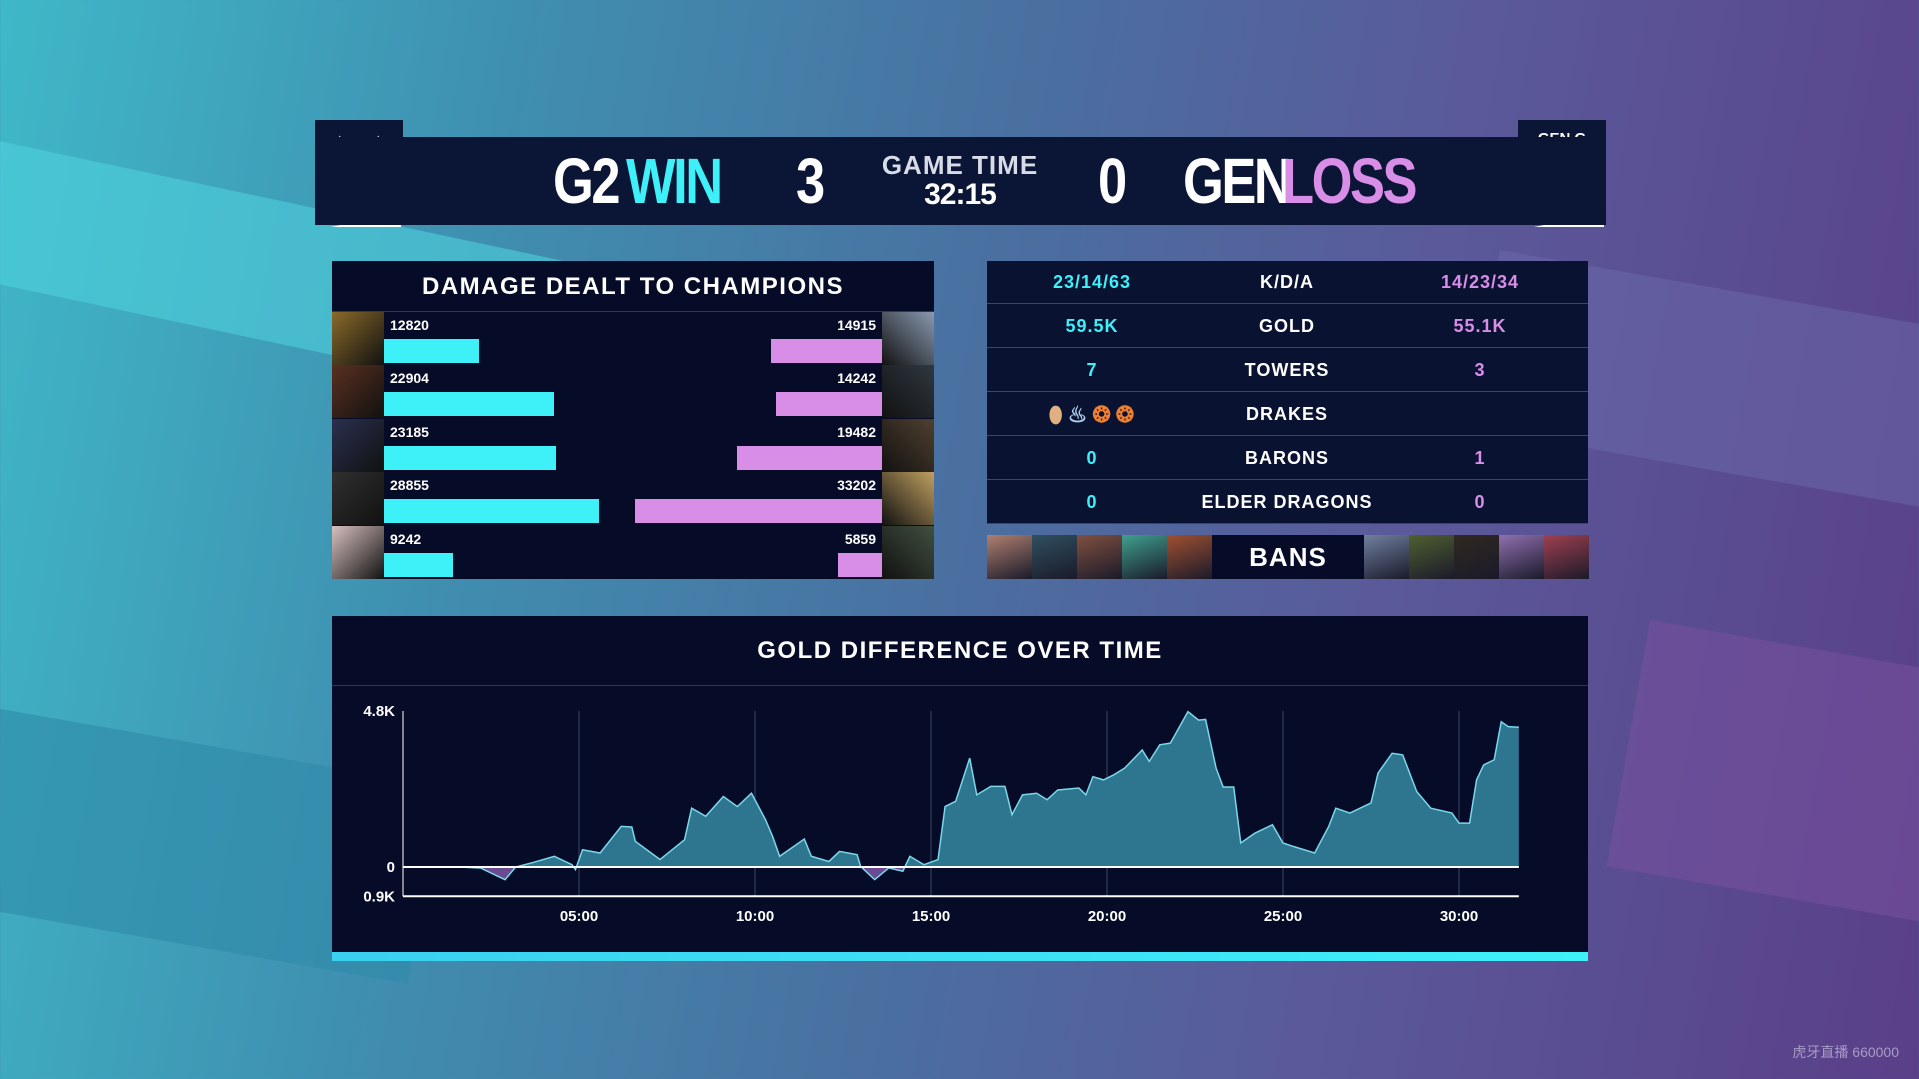 The image size is (1919, 1079). I want to click on y-tick-label: 0.9K, so click(379, 896).